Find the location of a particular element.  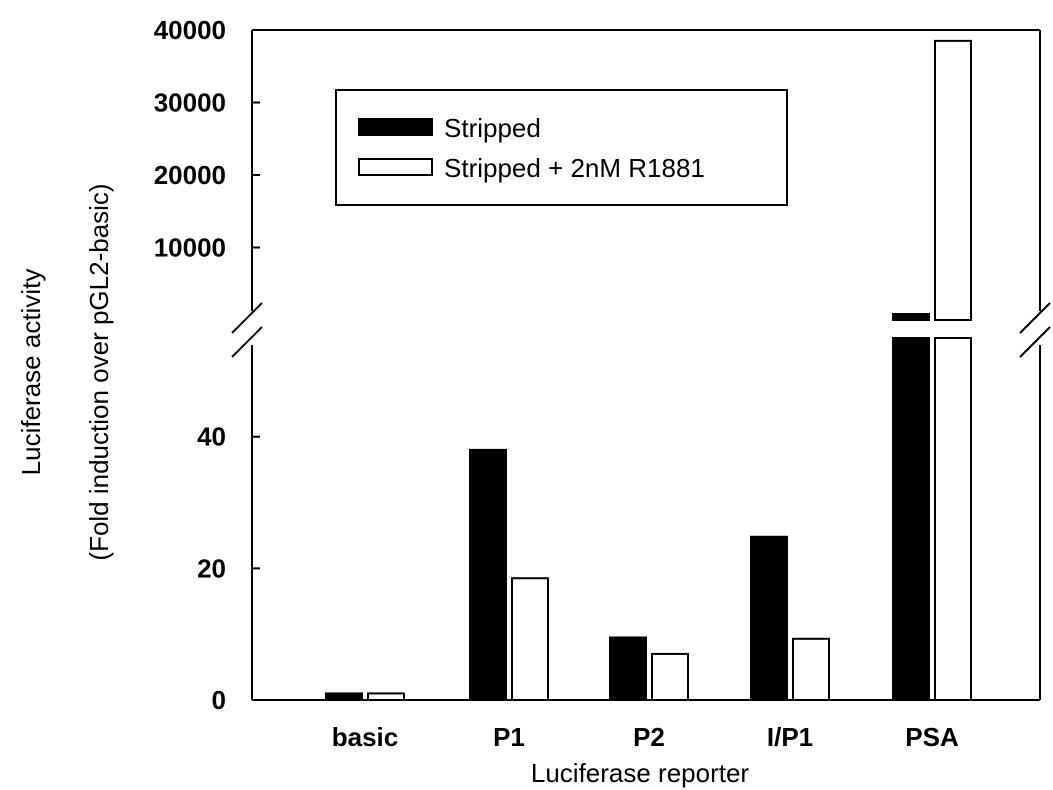

break-mark-right-bottom is located at coordinates (1035, 342).